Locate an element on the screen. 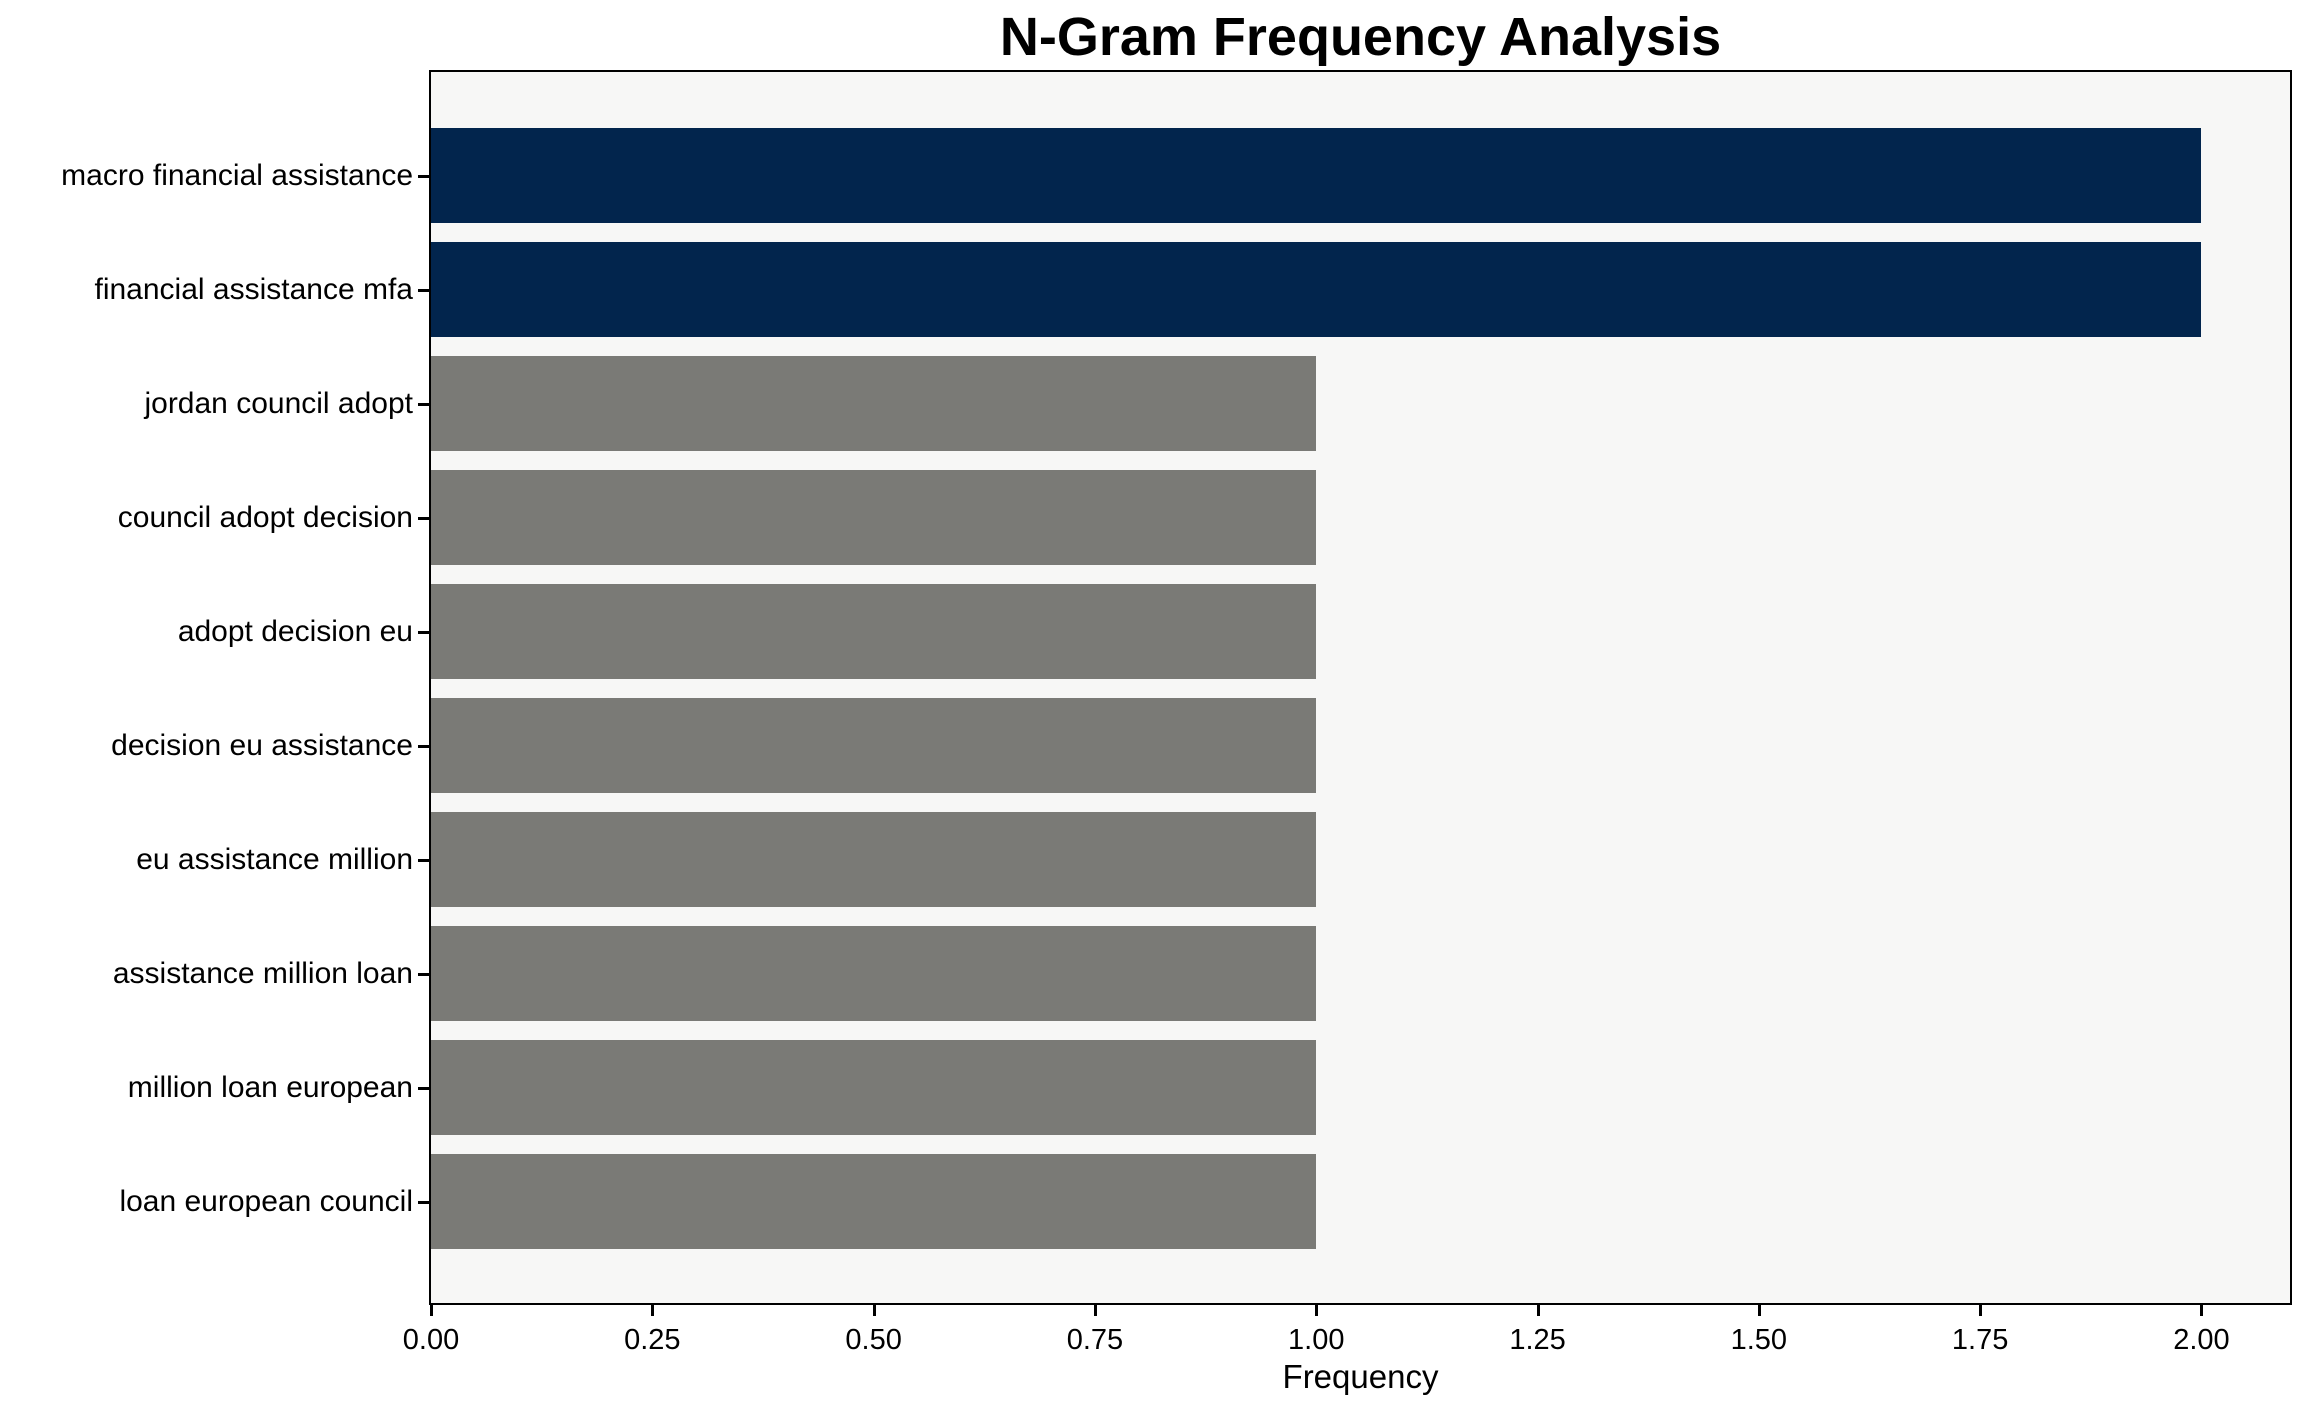 The height and width of the screenshot is (1414, 2310). x-tick-label: 0.50 is located at coordinates (873, 1340).